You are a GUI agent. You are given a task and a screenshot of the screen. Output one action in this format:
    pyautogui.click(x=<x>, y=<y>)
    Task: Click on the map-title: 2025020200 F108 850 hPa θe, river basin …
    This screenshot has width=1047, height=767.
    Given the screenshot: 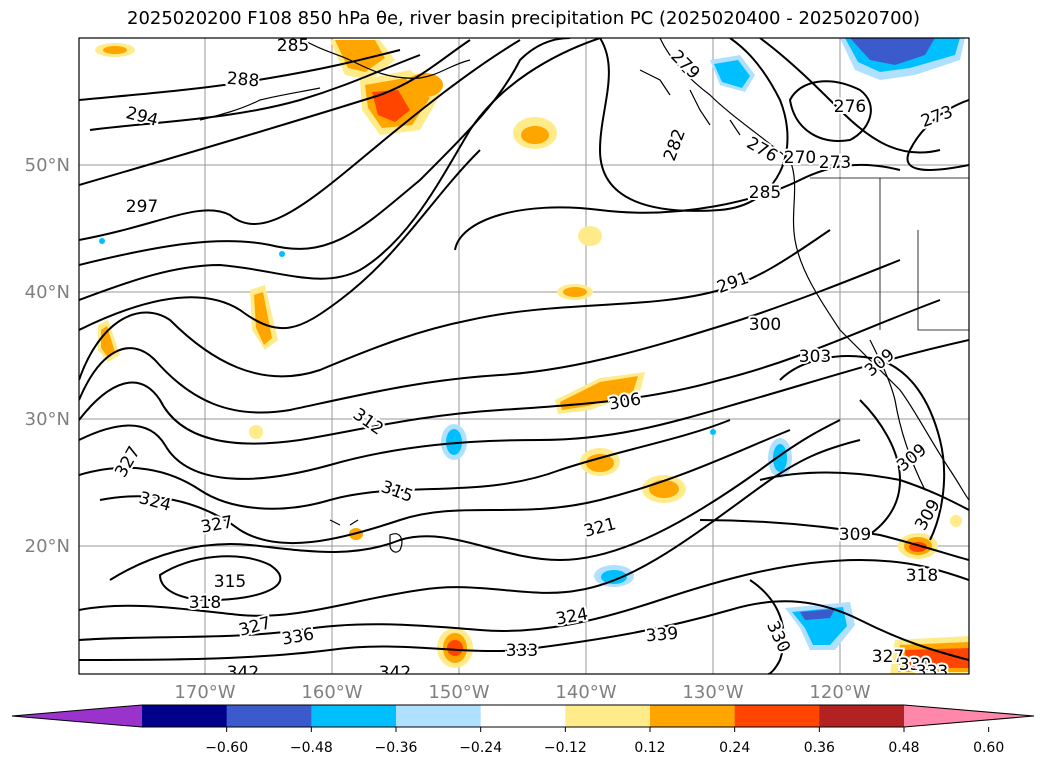 What is the action you would take?
    pyautogui.click(x=523, y=18)
    